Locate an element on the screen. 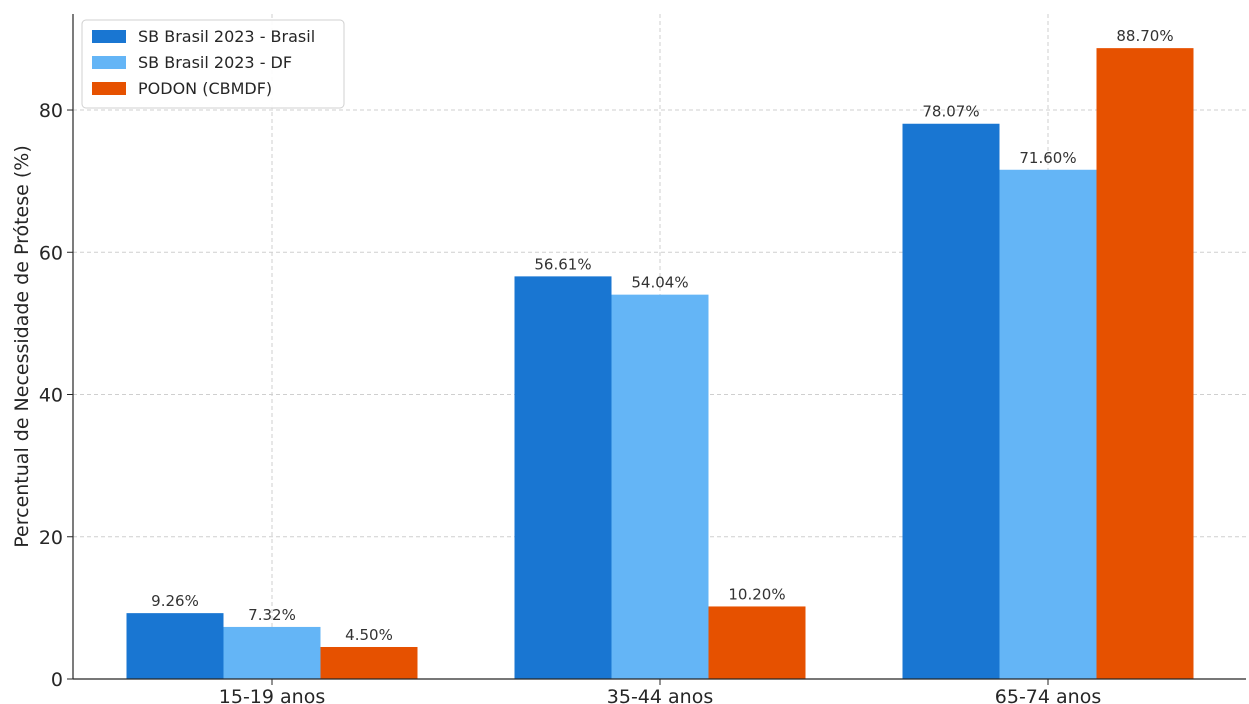 This screenshot has height=704, width=1249. legend-label: PODON (CBMDF) is located at coordinates (205, 88).